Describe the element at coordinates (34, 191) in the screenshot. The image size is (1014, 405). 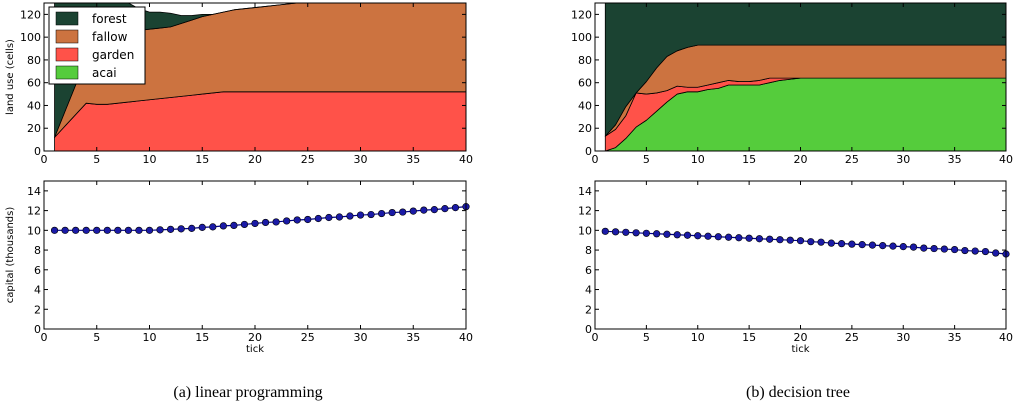
I see `y-tick-label: 14` at that location.